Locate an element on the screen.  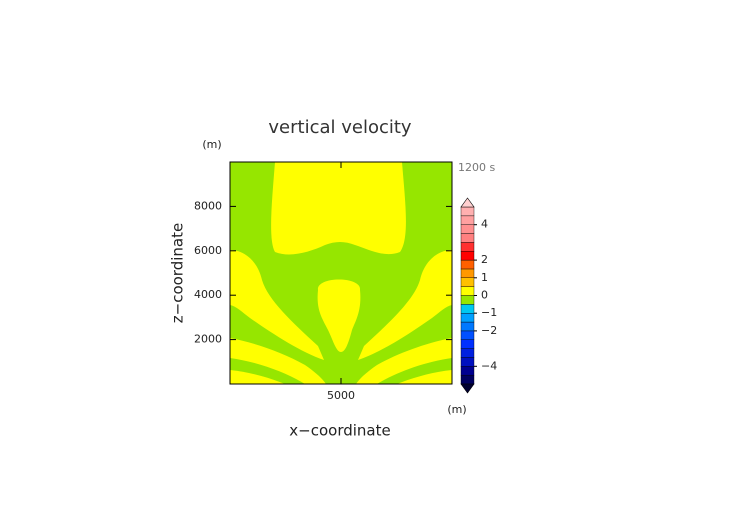
colorbar-tick-label: −2 is located at coordinates (489, 330).